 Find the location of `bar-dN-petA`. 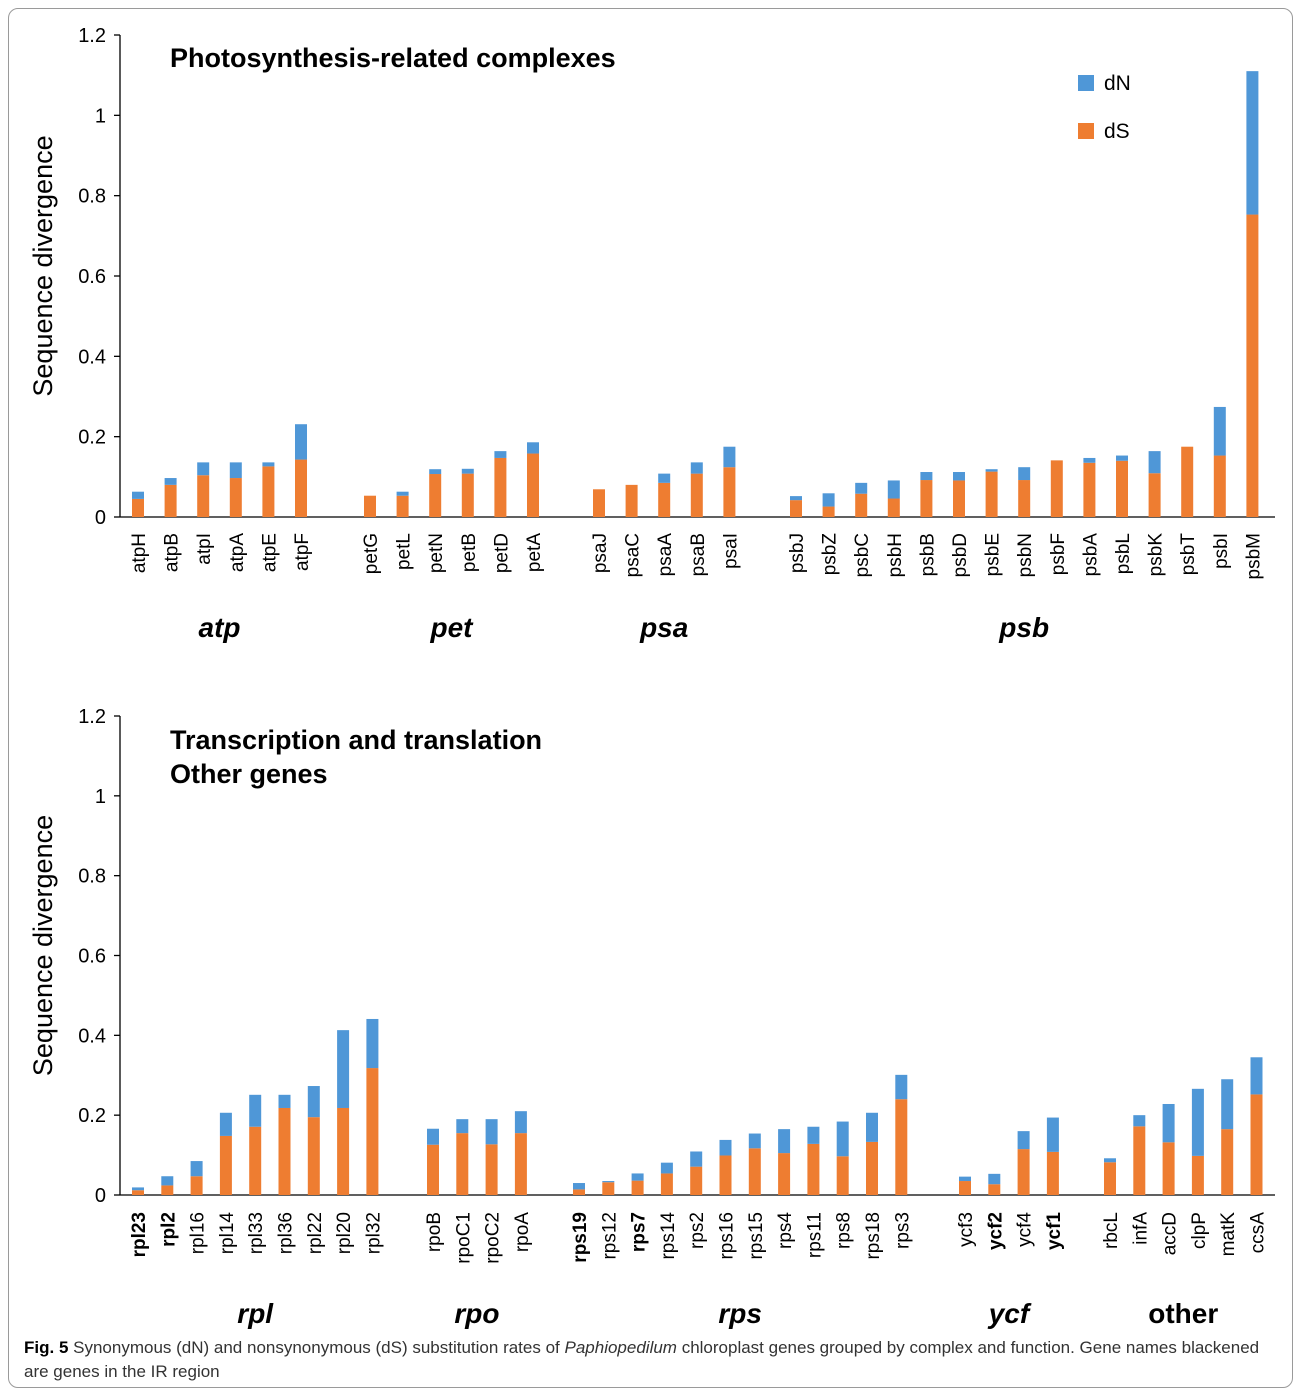

bar-dN-petA is located at coordinates (533, 448).